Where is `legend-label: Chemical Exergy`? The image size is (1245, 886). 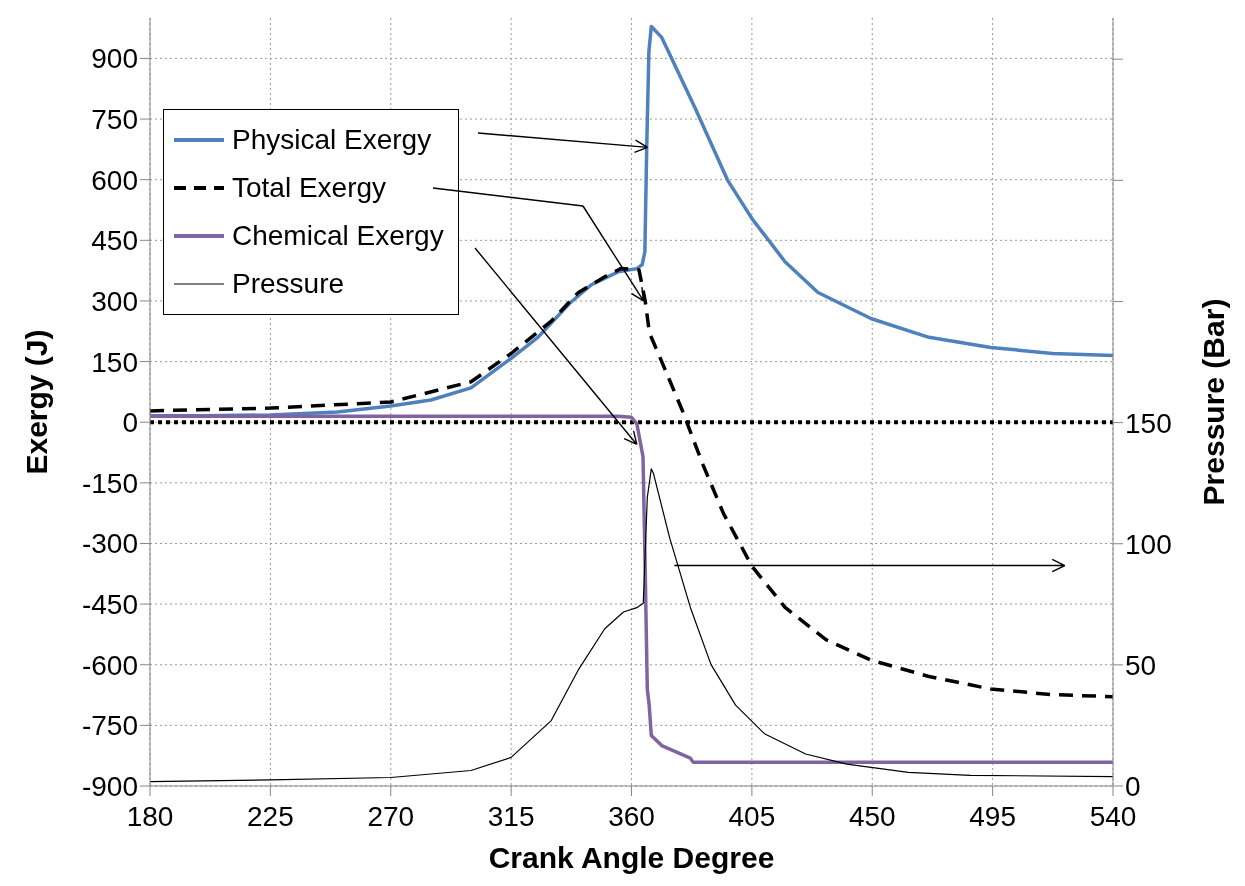 legend-label: Chemical Exergy is located at coordinates (338, 236).